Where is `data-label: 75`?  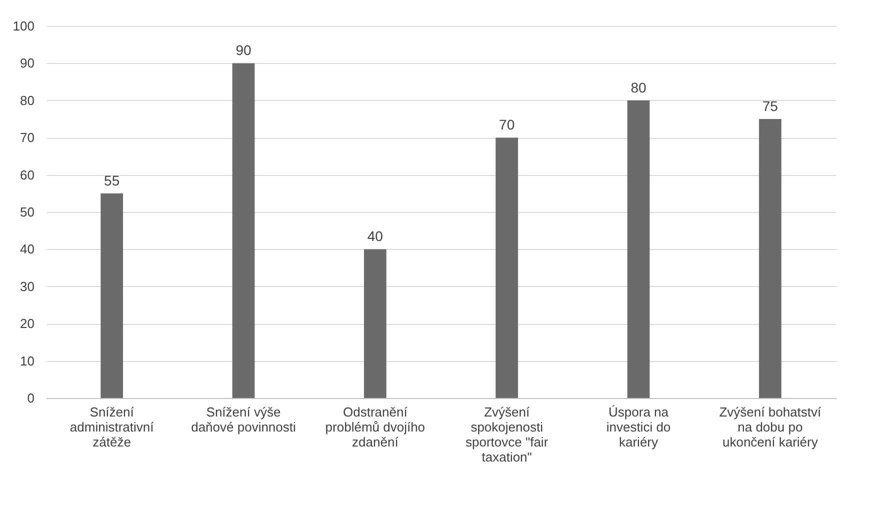
data-label: 75 is located at coordinates (770, 106).